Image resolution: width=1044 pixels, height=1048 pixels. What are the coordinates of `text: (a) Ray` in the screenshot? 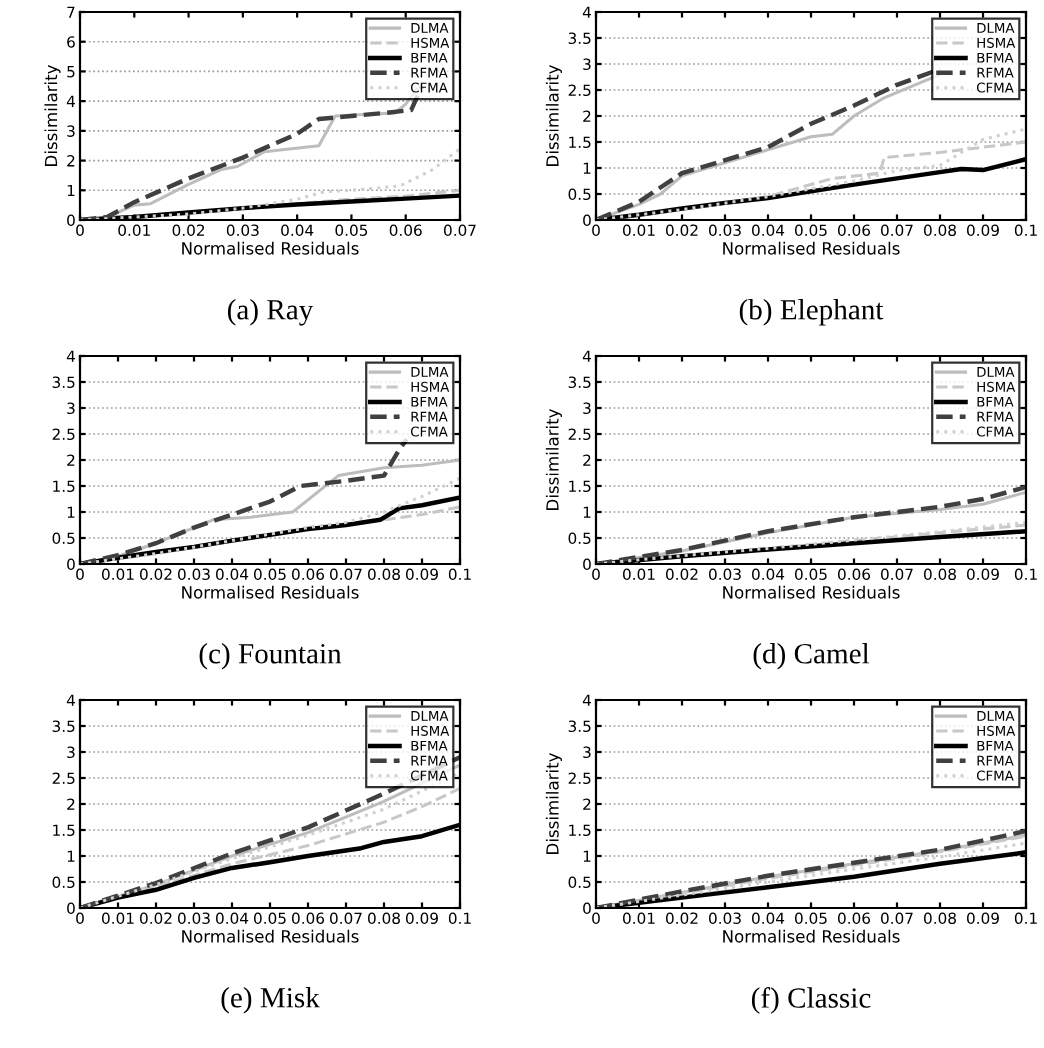 It's located at (270, 312).